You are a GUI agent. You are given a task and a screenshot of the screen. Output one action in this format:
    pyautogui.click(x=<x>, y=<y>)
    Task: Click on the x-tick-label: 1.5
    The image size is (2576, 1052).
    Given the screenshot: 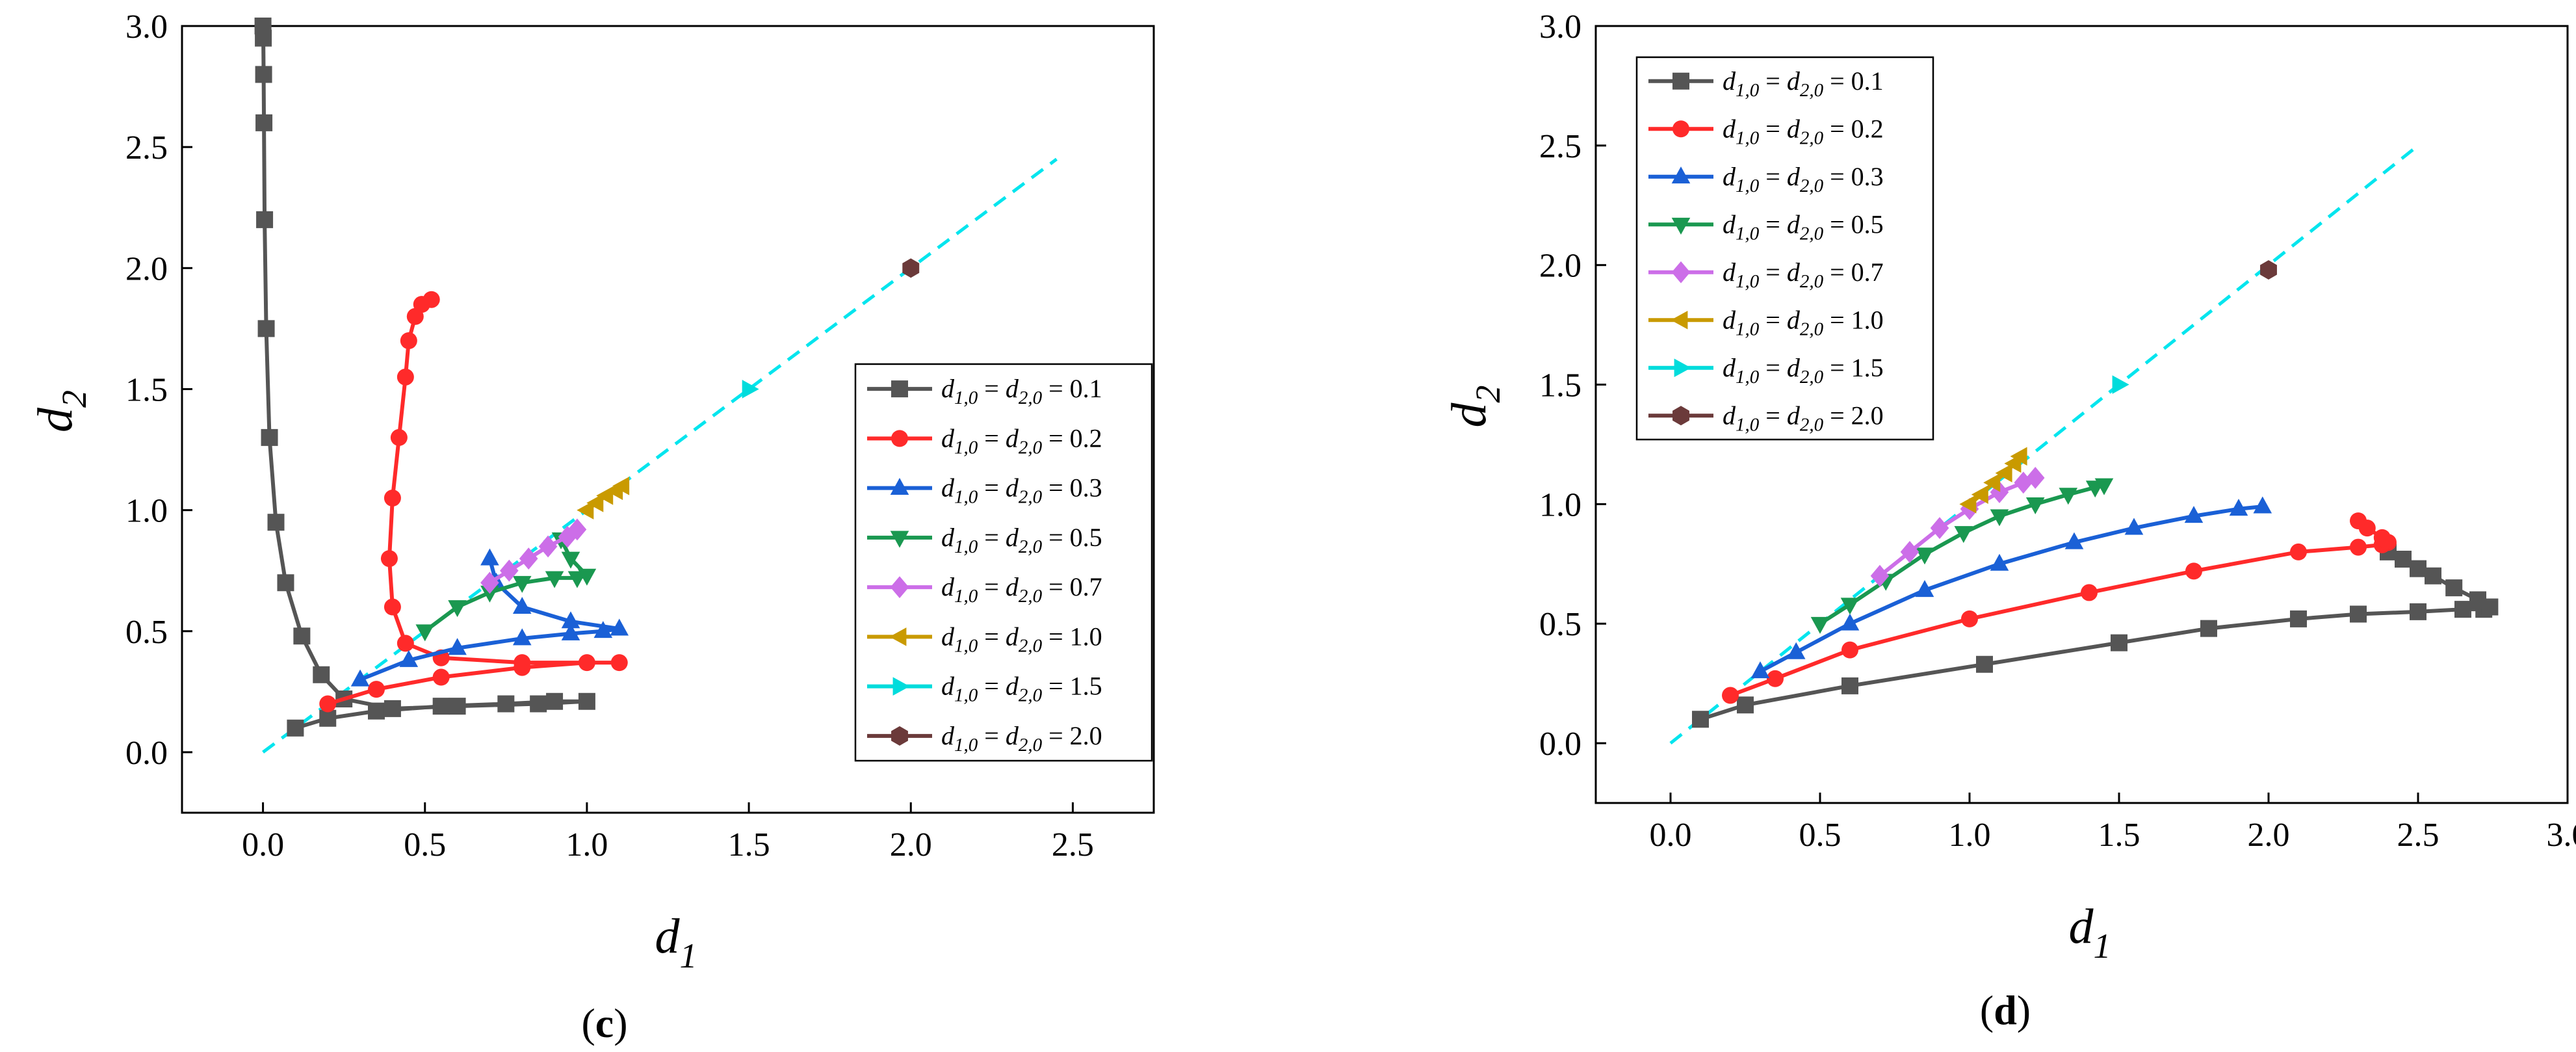 What is the action you would take?
    pyautogui.click(x=2119, y=835)
    